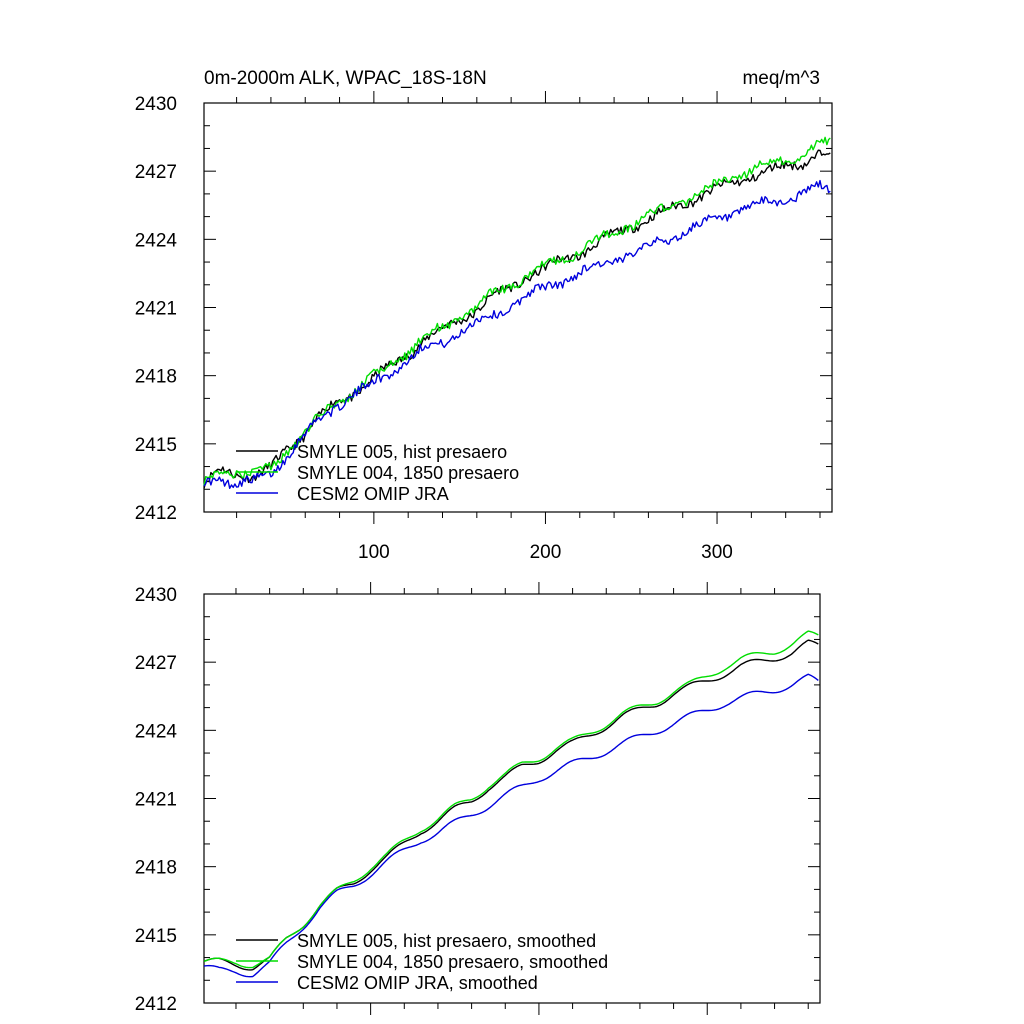  Describe the element at coordinates (446, 941) in the screenshot. I see `legend-label: SMYLE 005, hist presaero, smoothed` at that location.